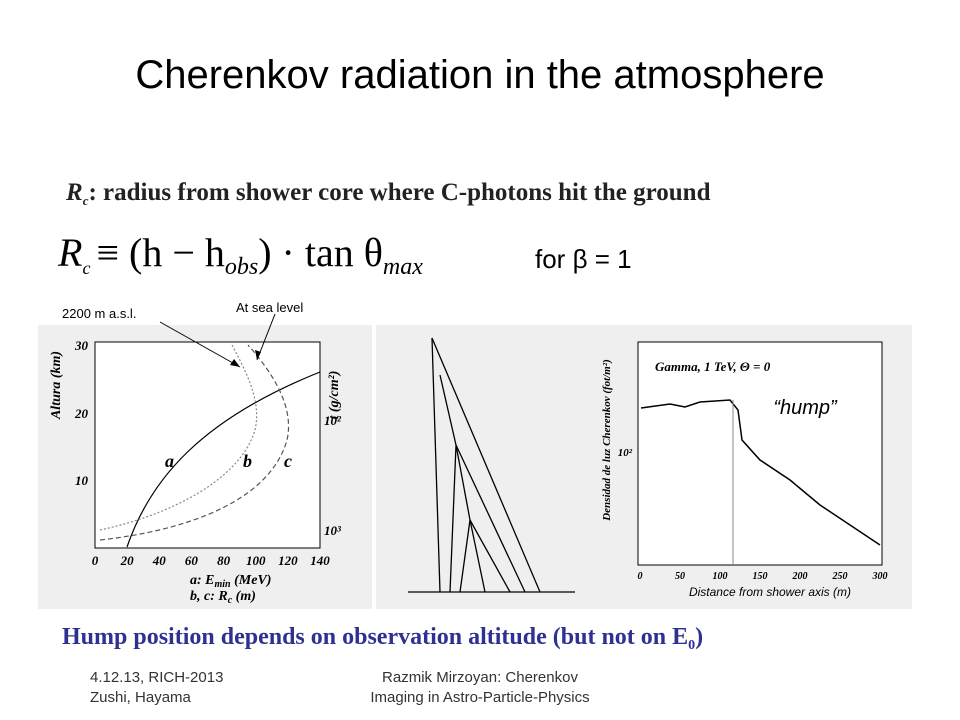 The width and height of the screenshot is (960, 720). What do you see at coordinates (334, 395) in the screenshot?
I see `right-axis-label: t (g/cm²)` at bounding box center [334, 395].